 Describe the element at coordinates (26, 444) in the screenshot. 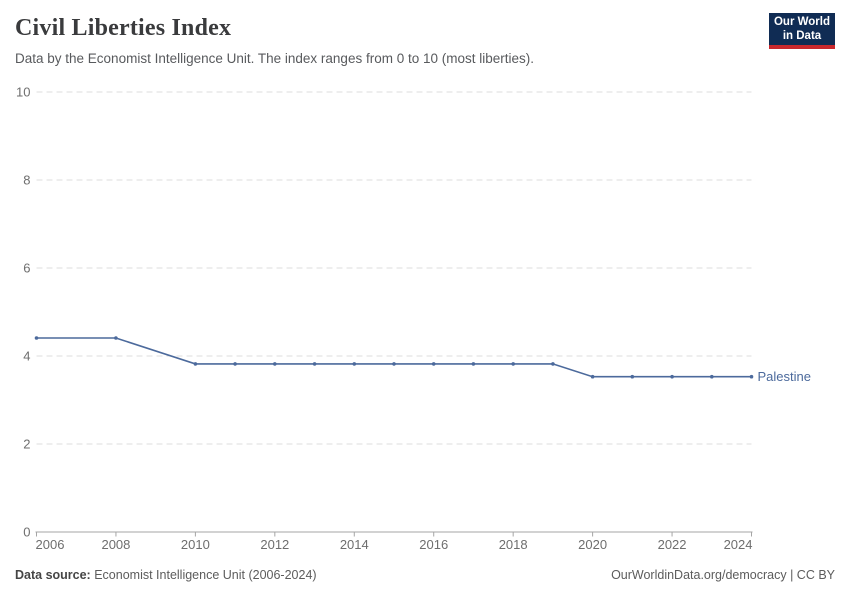

I see `y-tick-label: 2` at that location.